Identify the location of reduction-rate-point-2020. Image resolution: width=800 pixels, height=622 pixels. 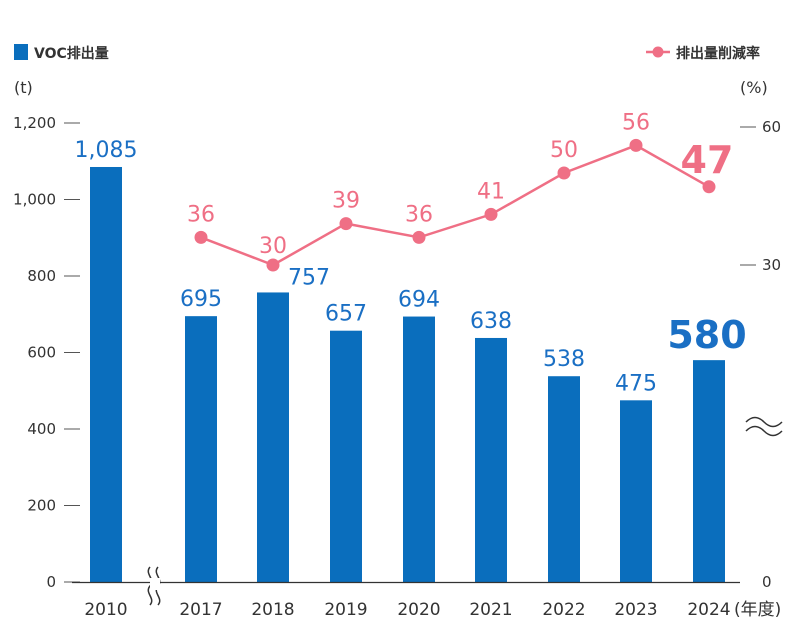
(419, 237).